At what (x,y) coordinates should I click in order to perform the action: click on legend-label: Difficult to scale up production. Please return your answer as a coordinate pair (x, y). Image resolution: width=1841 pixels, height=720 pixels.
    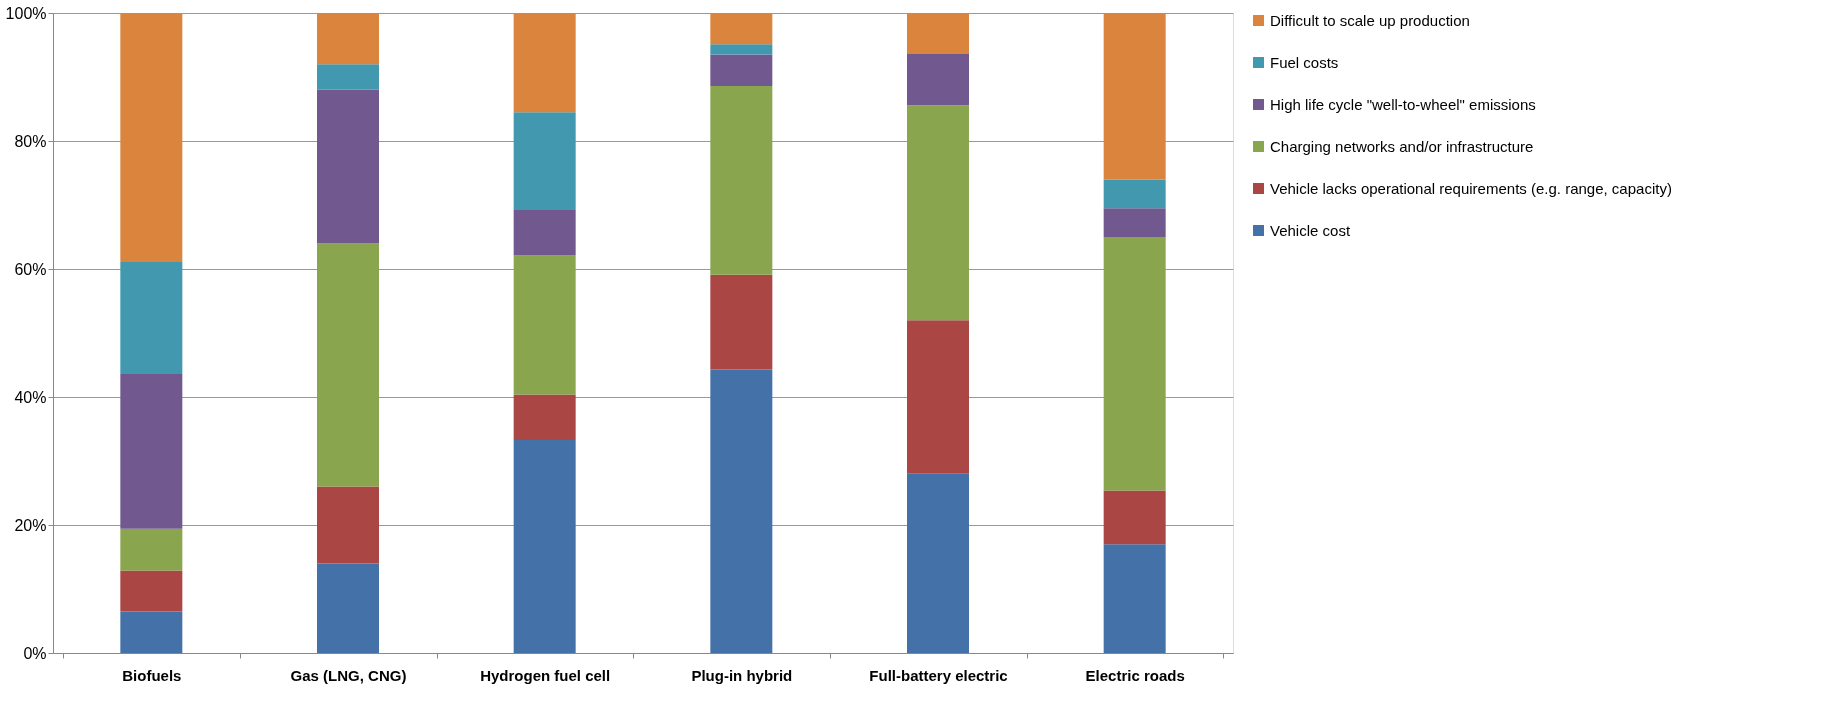
    Looking at the image, I should click on (1370, 20).